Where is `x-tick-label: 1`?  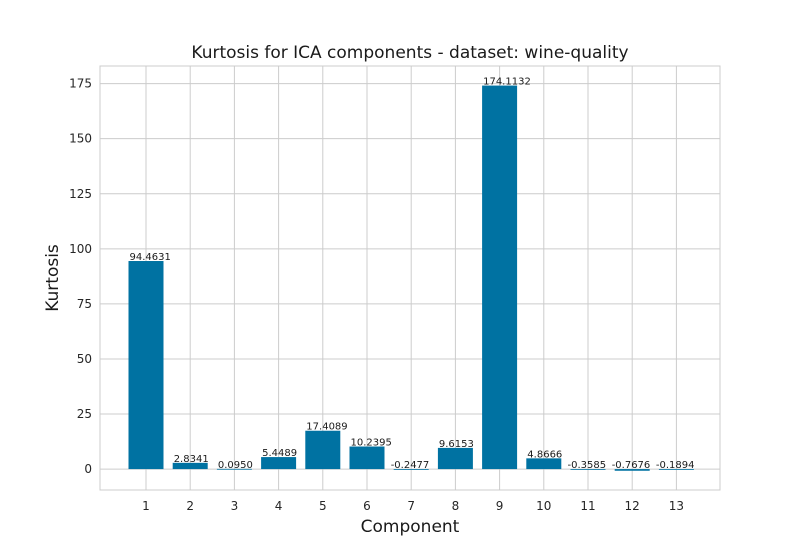 x-tick-label: 1 is located at coordinates (146, 506).